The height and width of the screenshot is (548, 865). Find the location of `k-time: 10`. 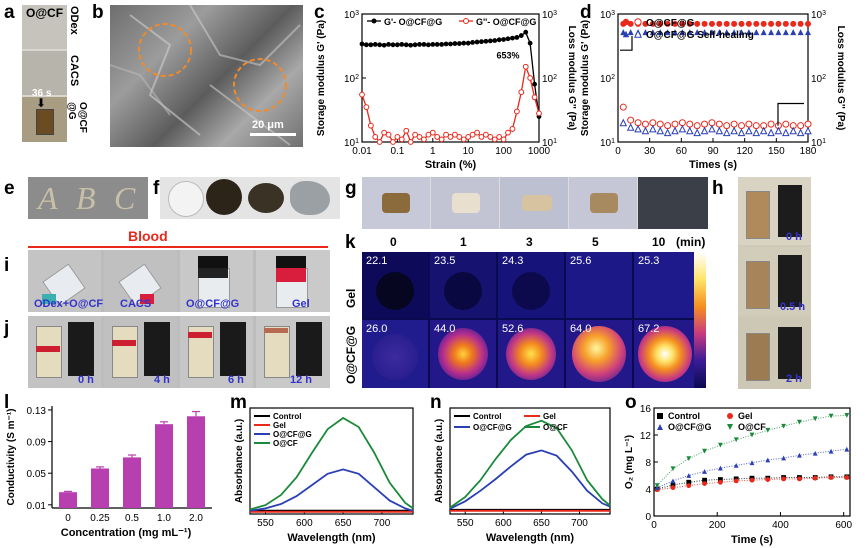

k-time: 10 is located at coordinates (659, 242).